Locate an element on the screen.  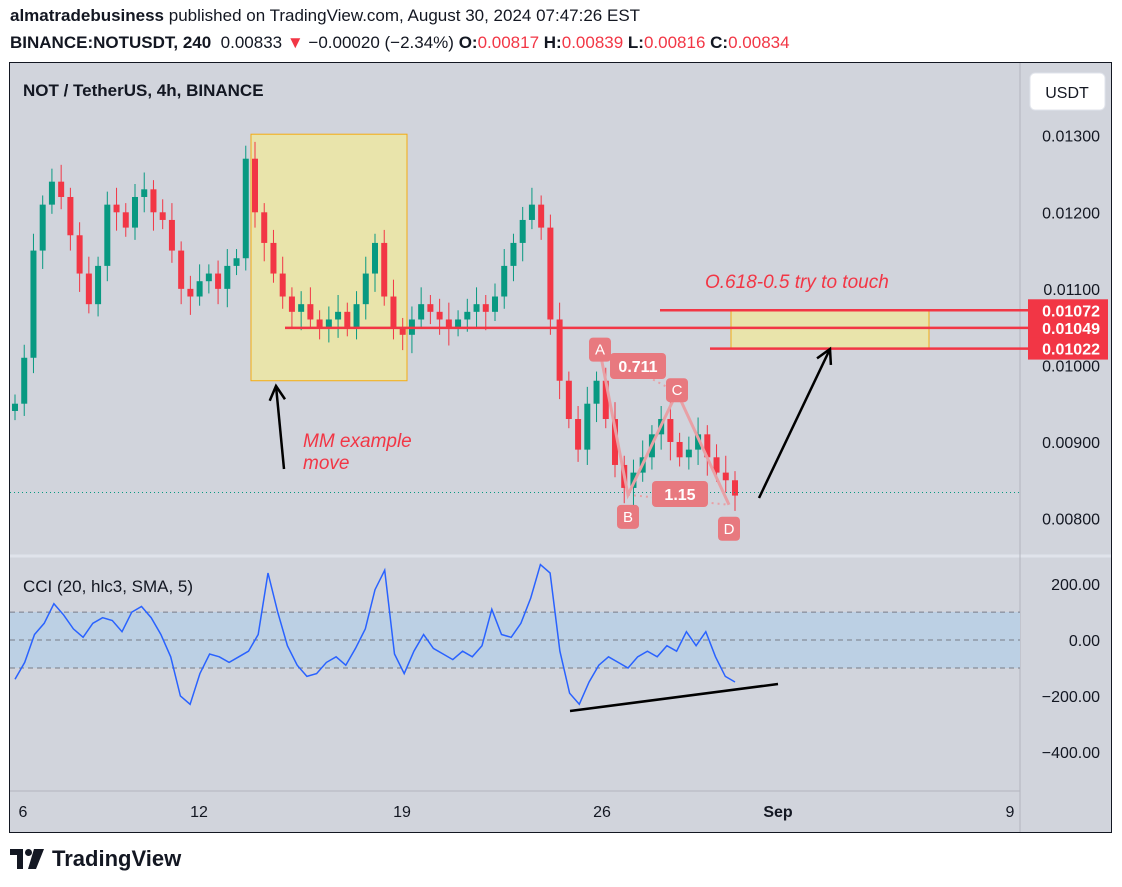
price-tick-label: 0.01100 is located at coordinates (1071, 290).